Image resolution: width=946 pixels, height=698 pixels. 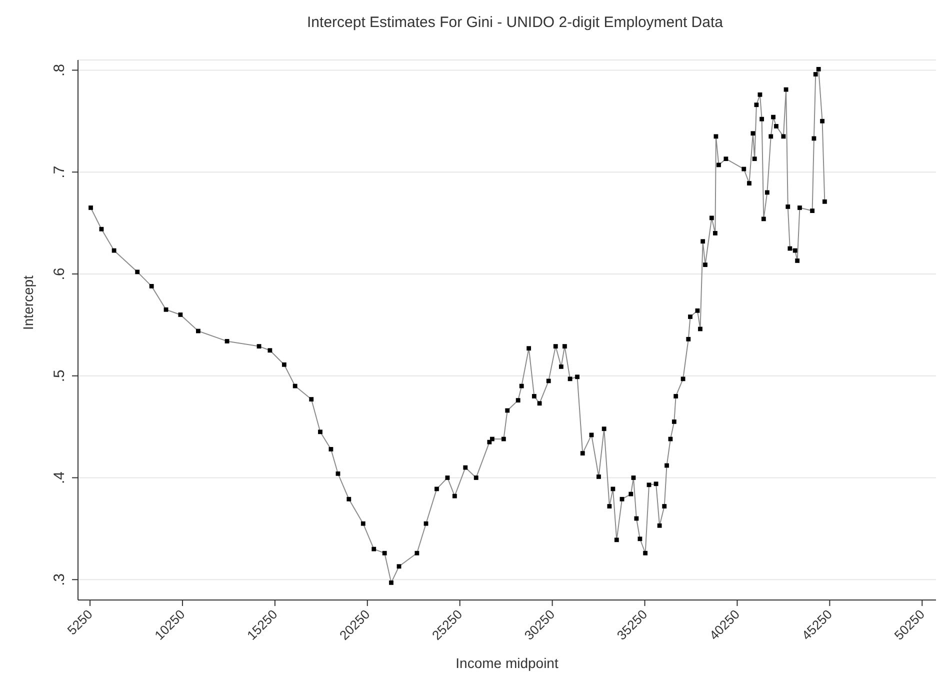 What do you see at coordinates (59, 376) in the screenshot?
I see `y-tick-label: .5` at bounding box center [59, 376].